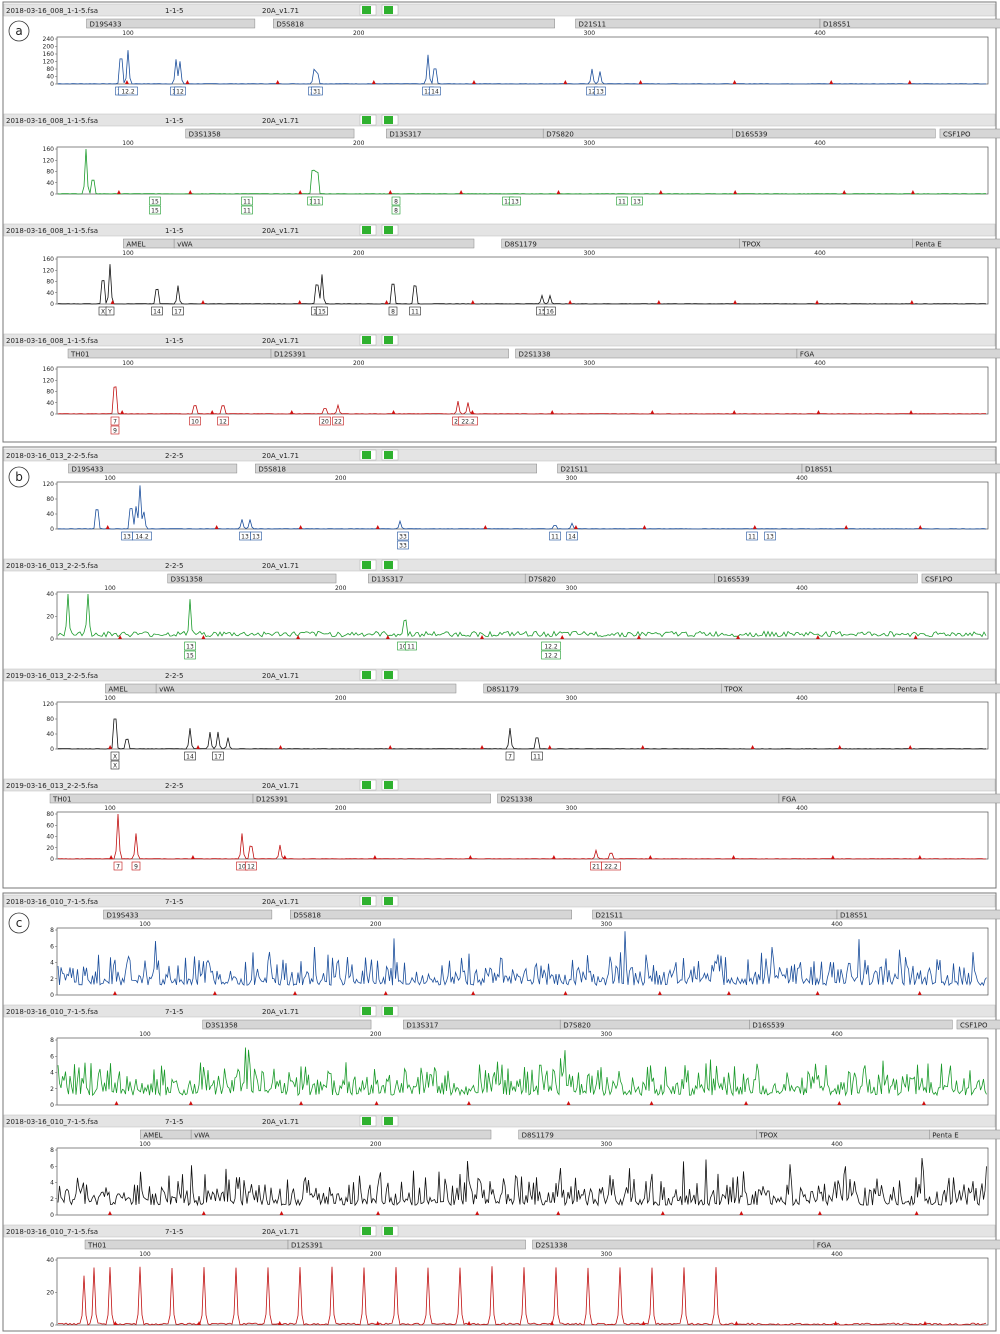 This screenshot has width=1000, height=1334. I want to click on allele-label: 11, so click(622, 202).